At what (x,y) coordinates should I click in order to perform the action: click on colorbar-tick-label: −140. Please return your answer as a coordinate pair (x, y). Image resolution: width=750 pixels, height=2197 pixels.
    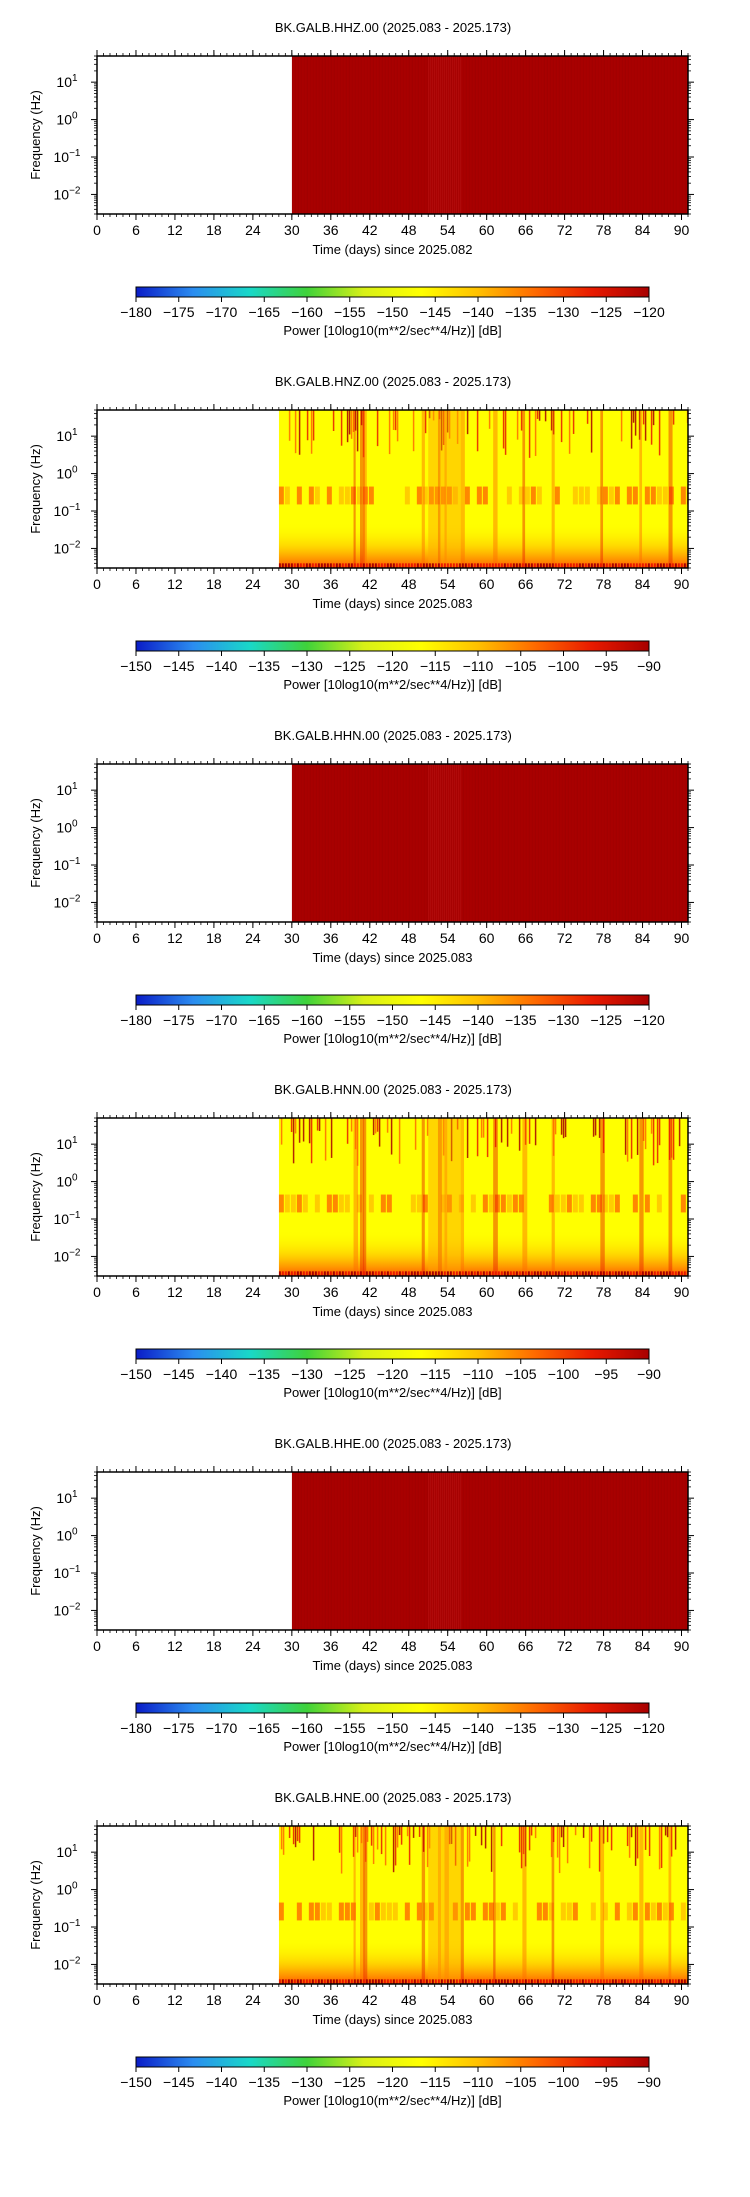
    Looking at the image, I should click on (222, 1374).